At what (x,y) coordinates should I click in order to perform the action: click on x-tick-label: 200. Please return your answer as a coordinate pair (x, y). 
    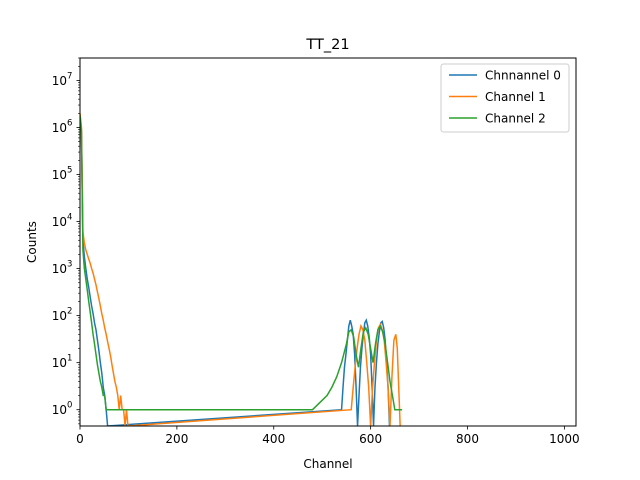
    Looking at the image, I should click on (176, 439).